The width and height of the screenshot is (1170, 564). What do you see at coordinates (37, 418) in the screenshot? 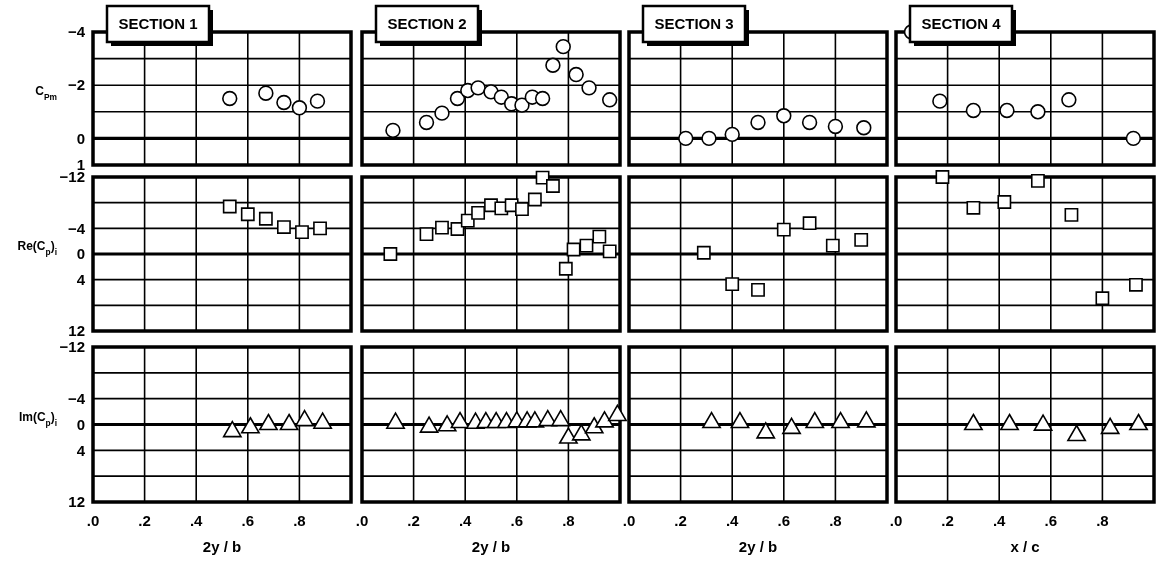
I see `y-axis-title: Im(C$_{p}$)$_{i}$` at bounding box center [37, 418].